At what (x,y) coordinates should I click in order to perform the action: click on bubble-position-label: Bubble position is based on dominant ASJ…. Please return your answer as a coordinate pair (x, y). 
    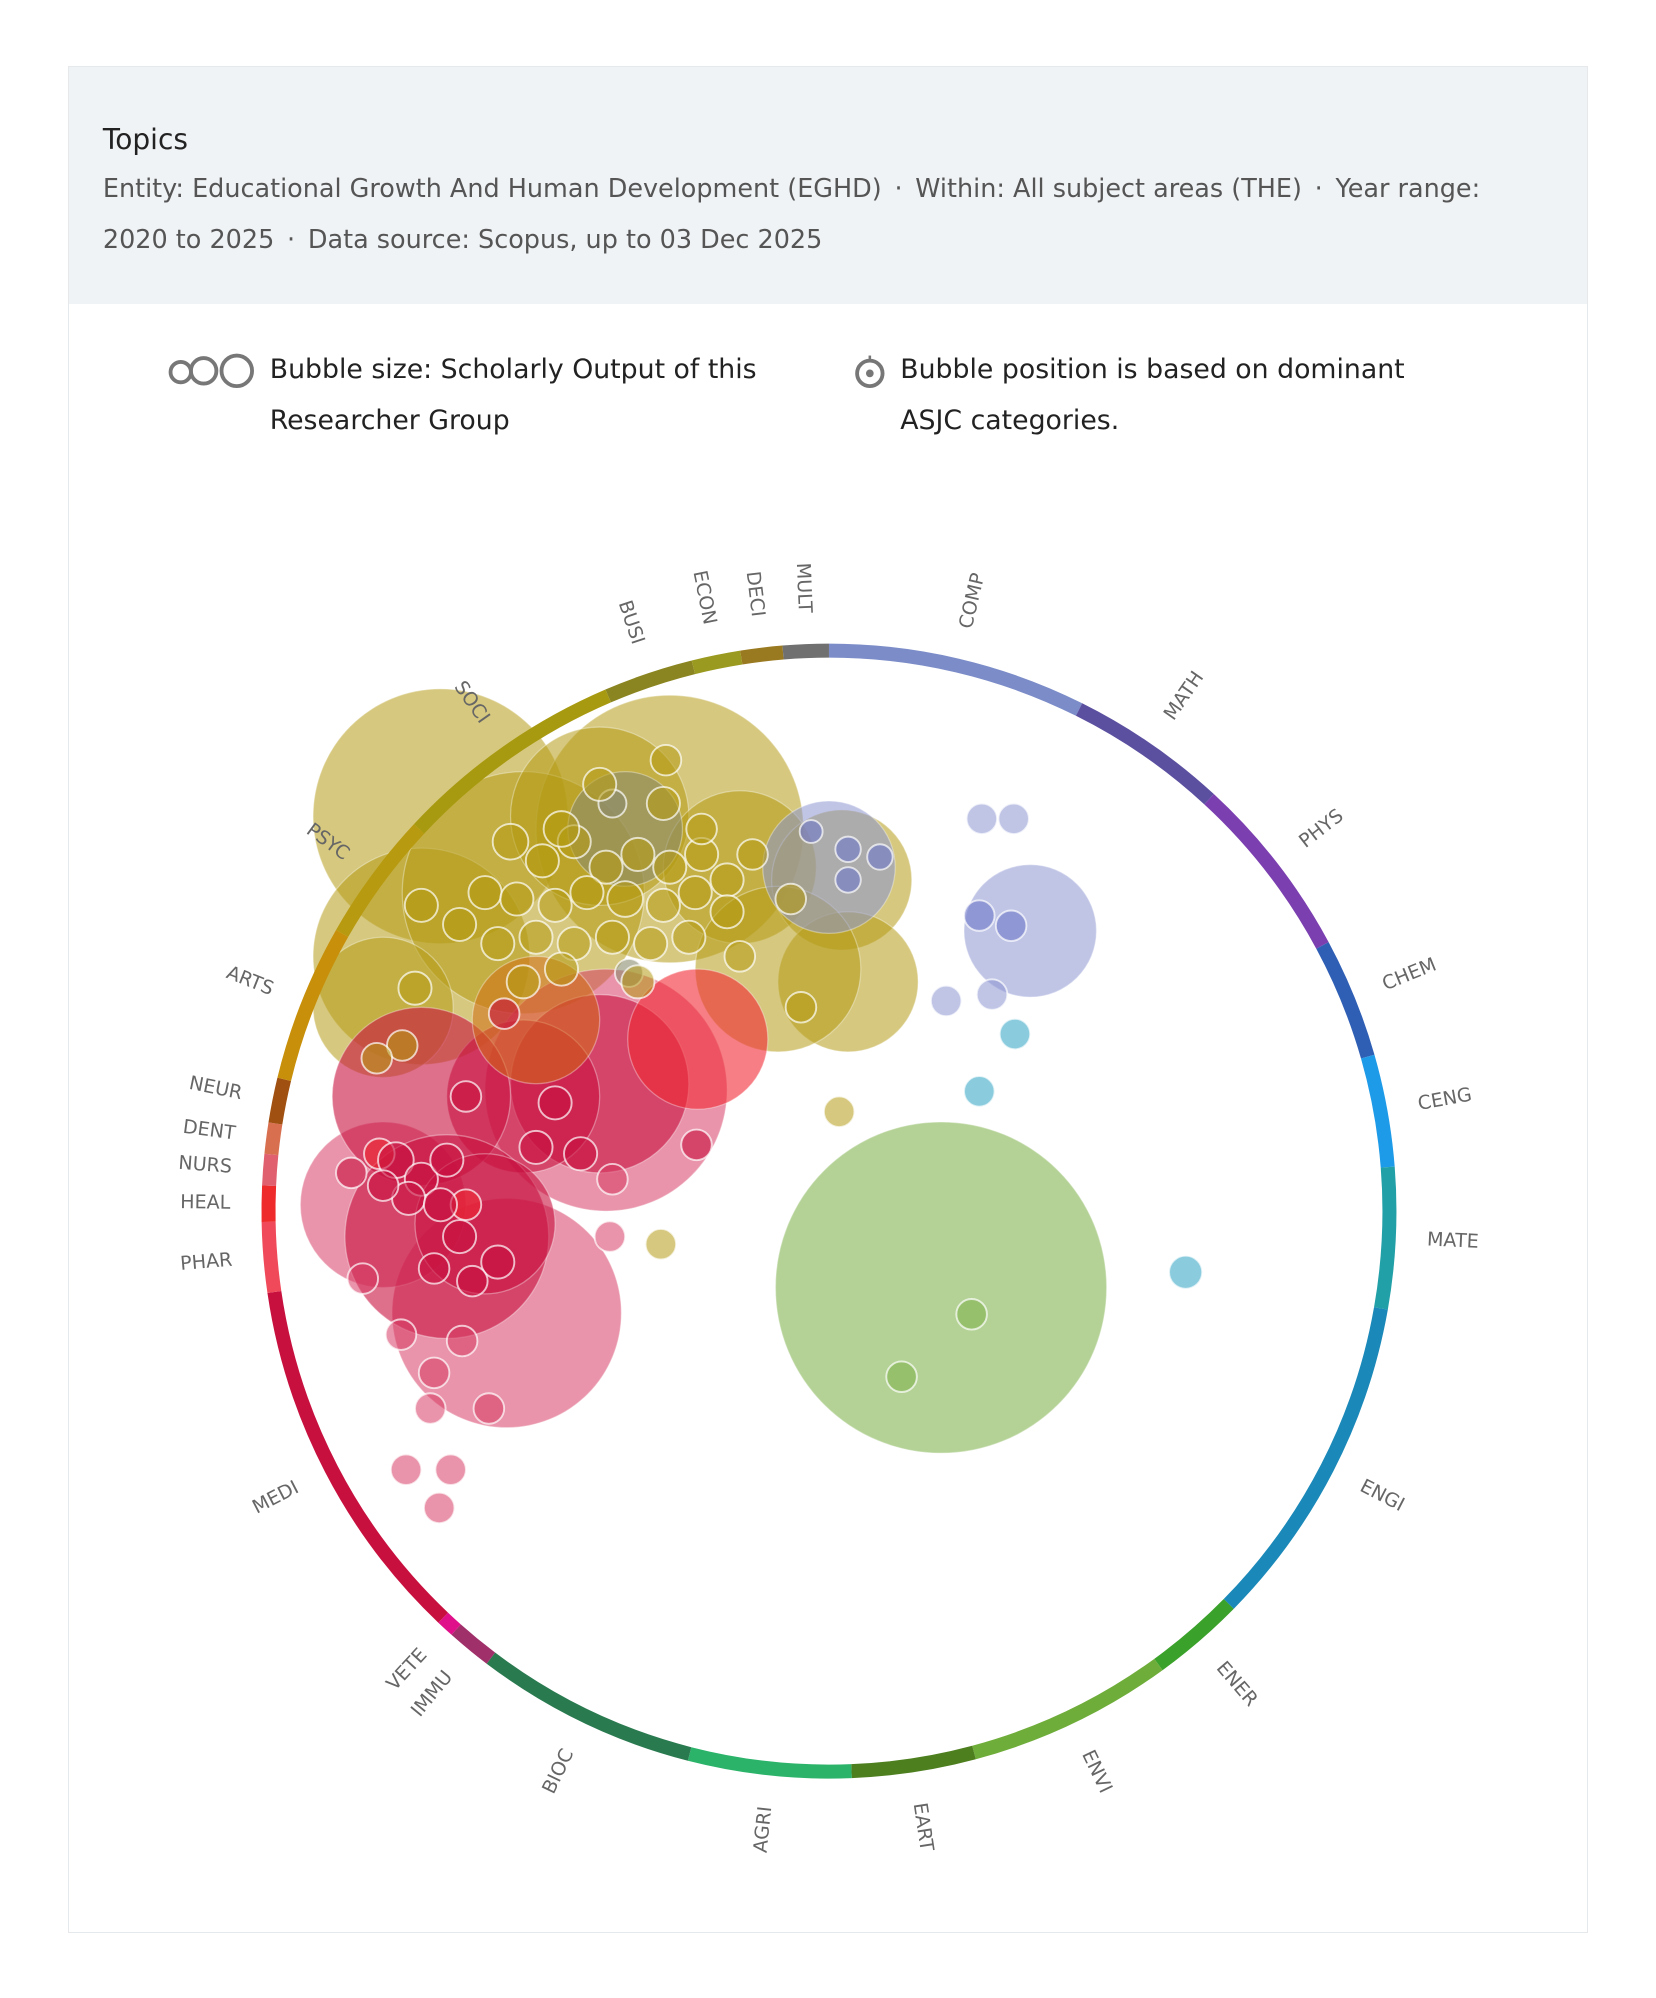
    Looking at the image, I should click on (1152, 394).